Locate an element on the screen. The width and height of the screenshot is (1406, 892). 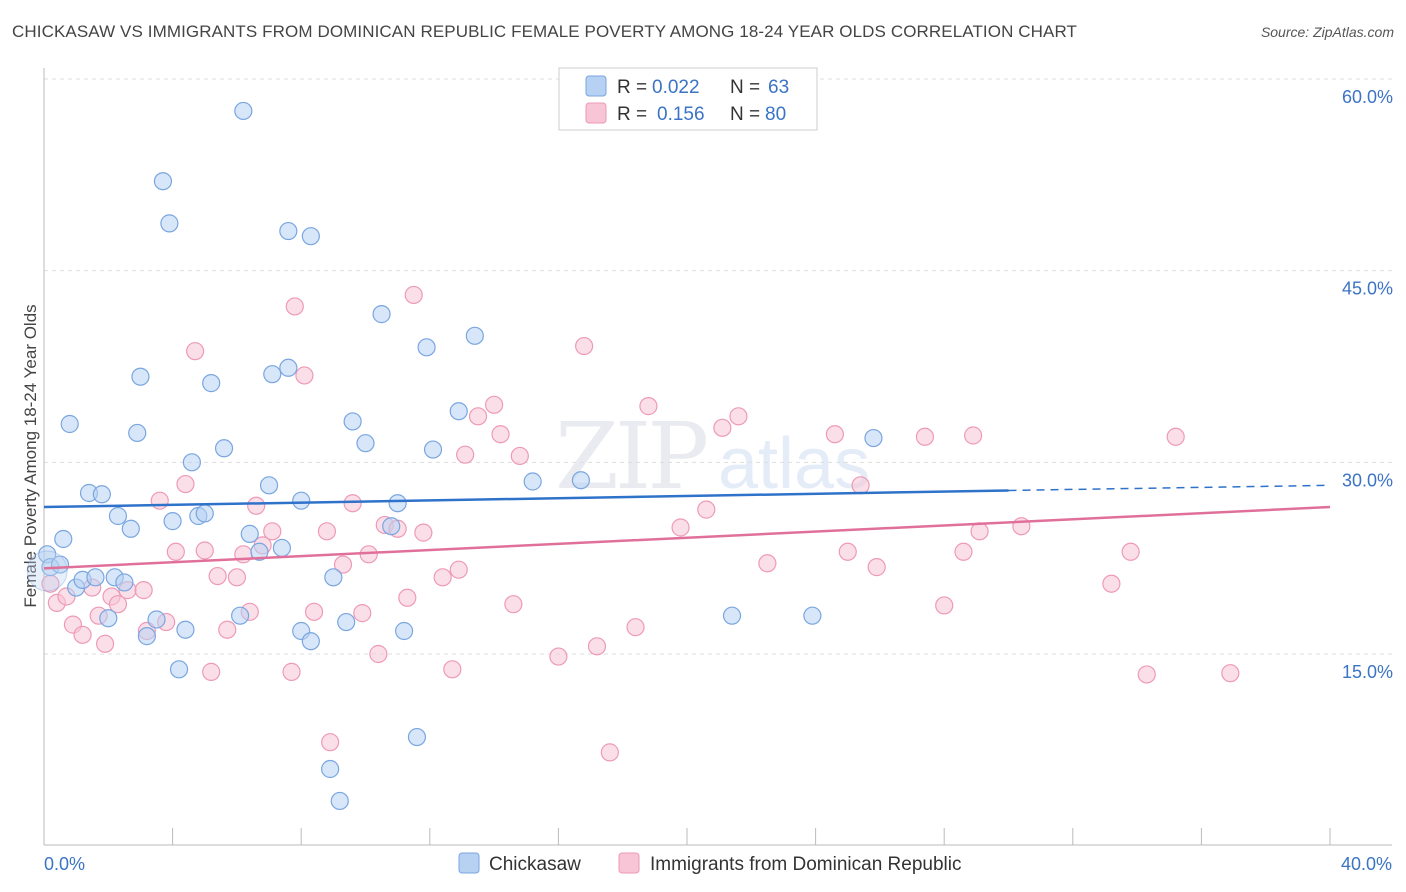
legend-swatch-immigrants is located at coordinates (596, 113).